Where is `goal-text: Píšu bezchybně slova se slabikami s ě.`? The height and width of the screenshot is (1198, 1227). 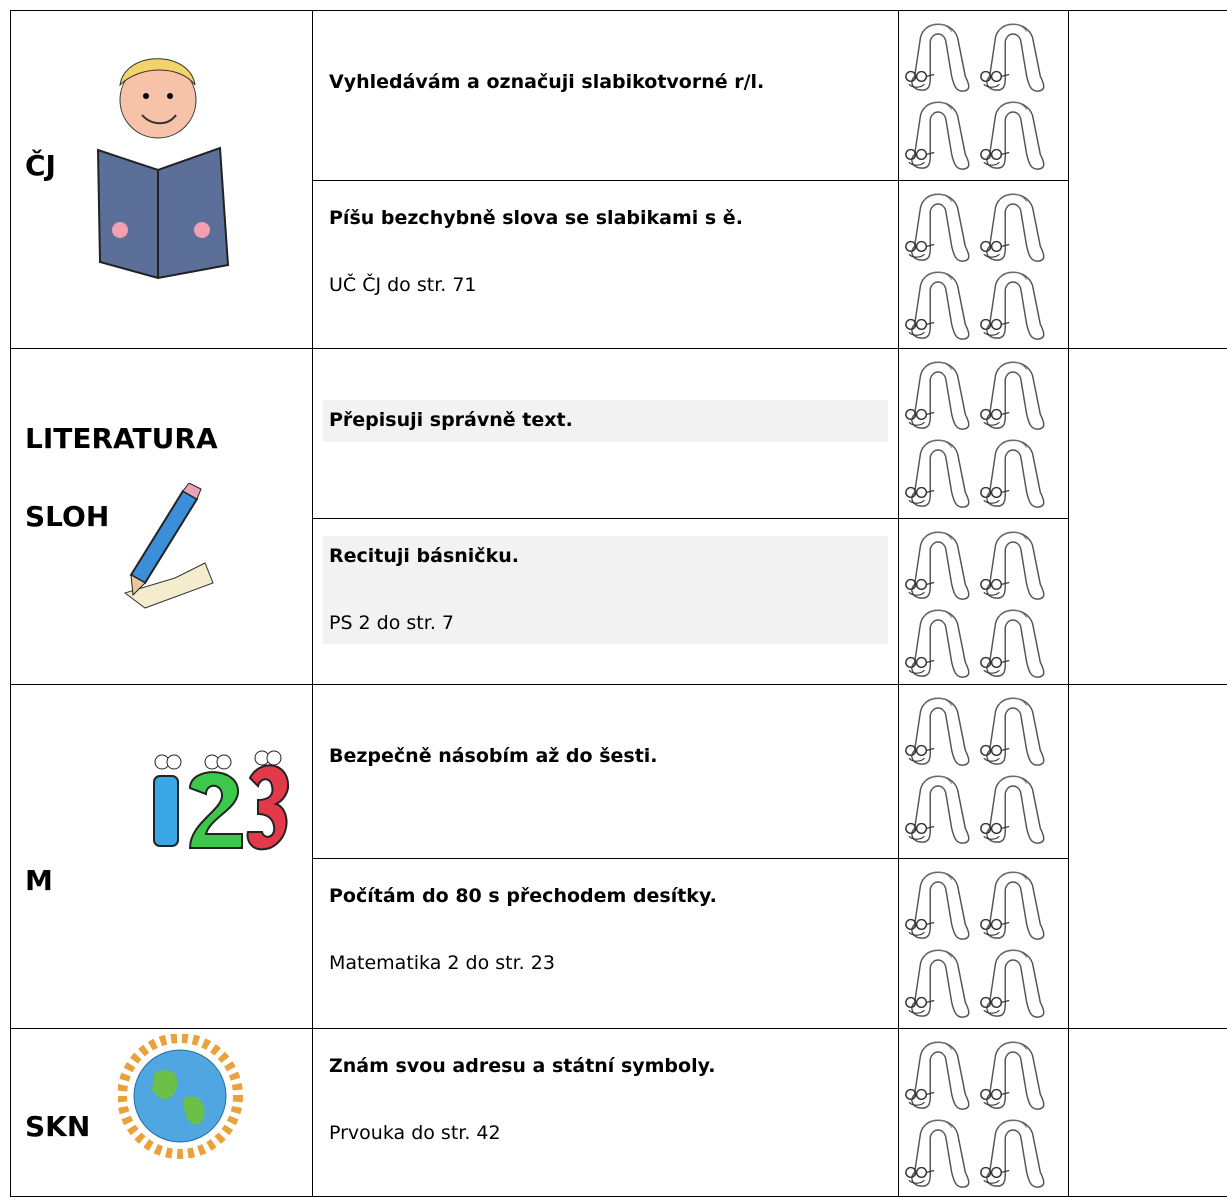
goal-text: Píšu bezchybně slova se slabikami s ě. is located at coordinates (536, 218).